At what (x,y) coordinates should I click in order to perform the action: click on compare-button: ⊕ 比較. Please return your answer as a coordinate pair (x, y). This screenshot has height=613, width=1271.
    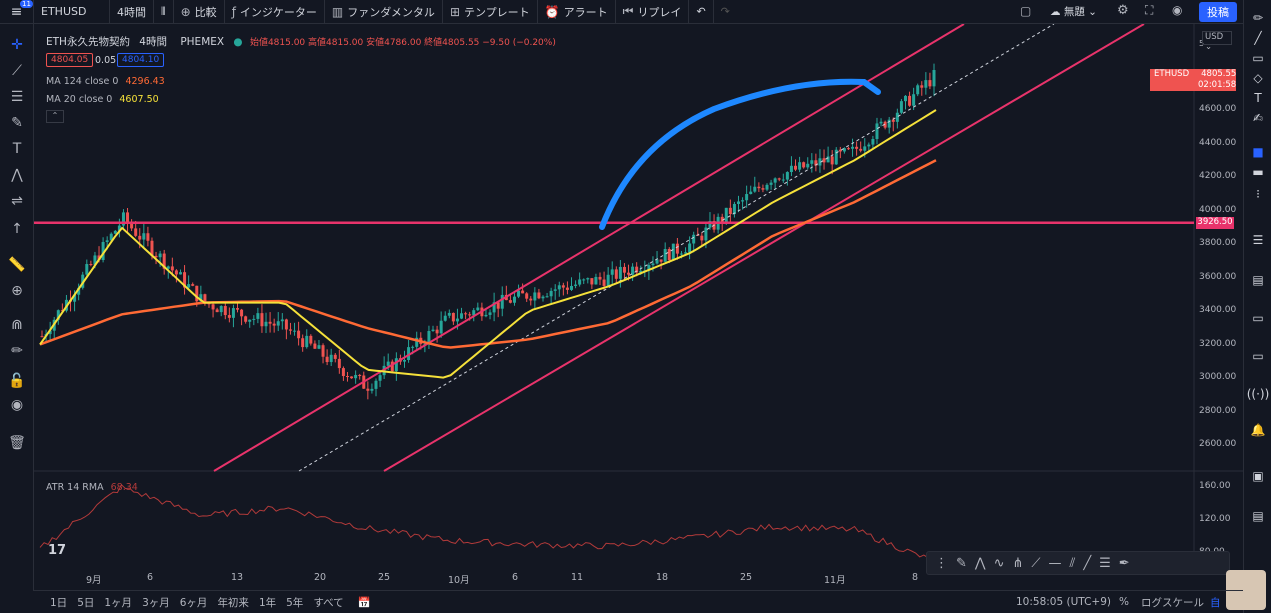
    Looking at the image, I should click on (199, 12).